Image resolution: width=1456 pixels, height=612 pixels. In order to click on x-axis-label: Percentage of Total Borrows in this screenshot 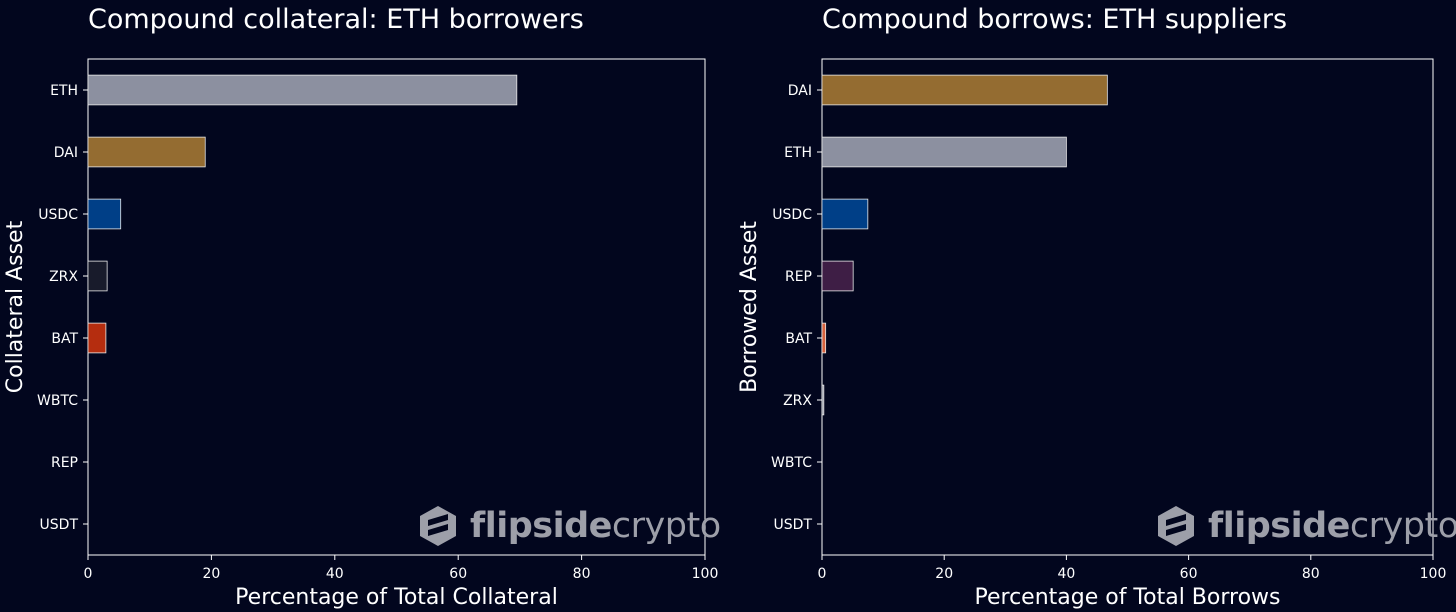, I will do `click(1127, 597)`.